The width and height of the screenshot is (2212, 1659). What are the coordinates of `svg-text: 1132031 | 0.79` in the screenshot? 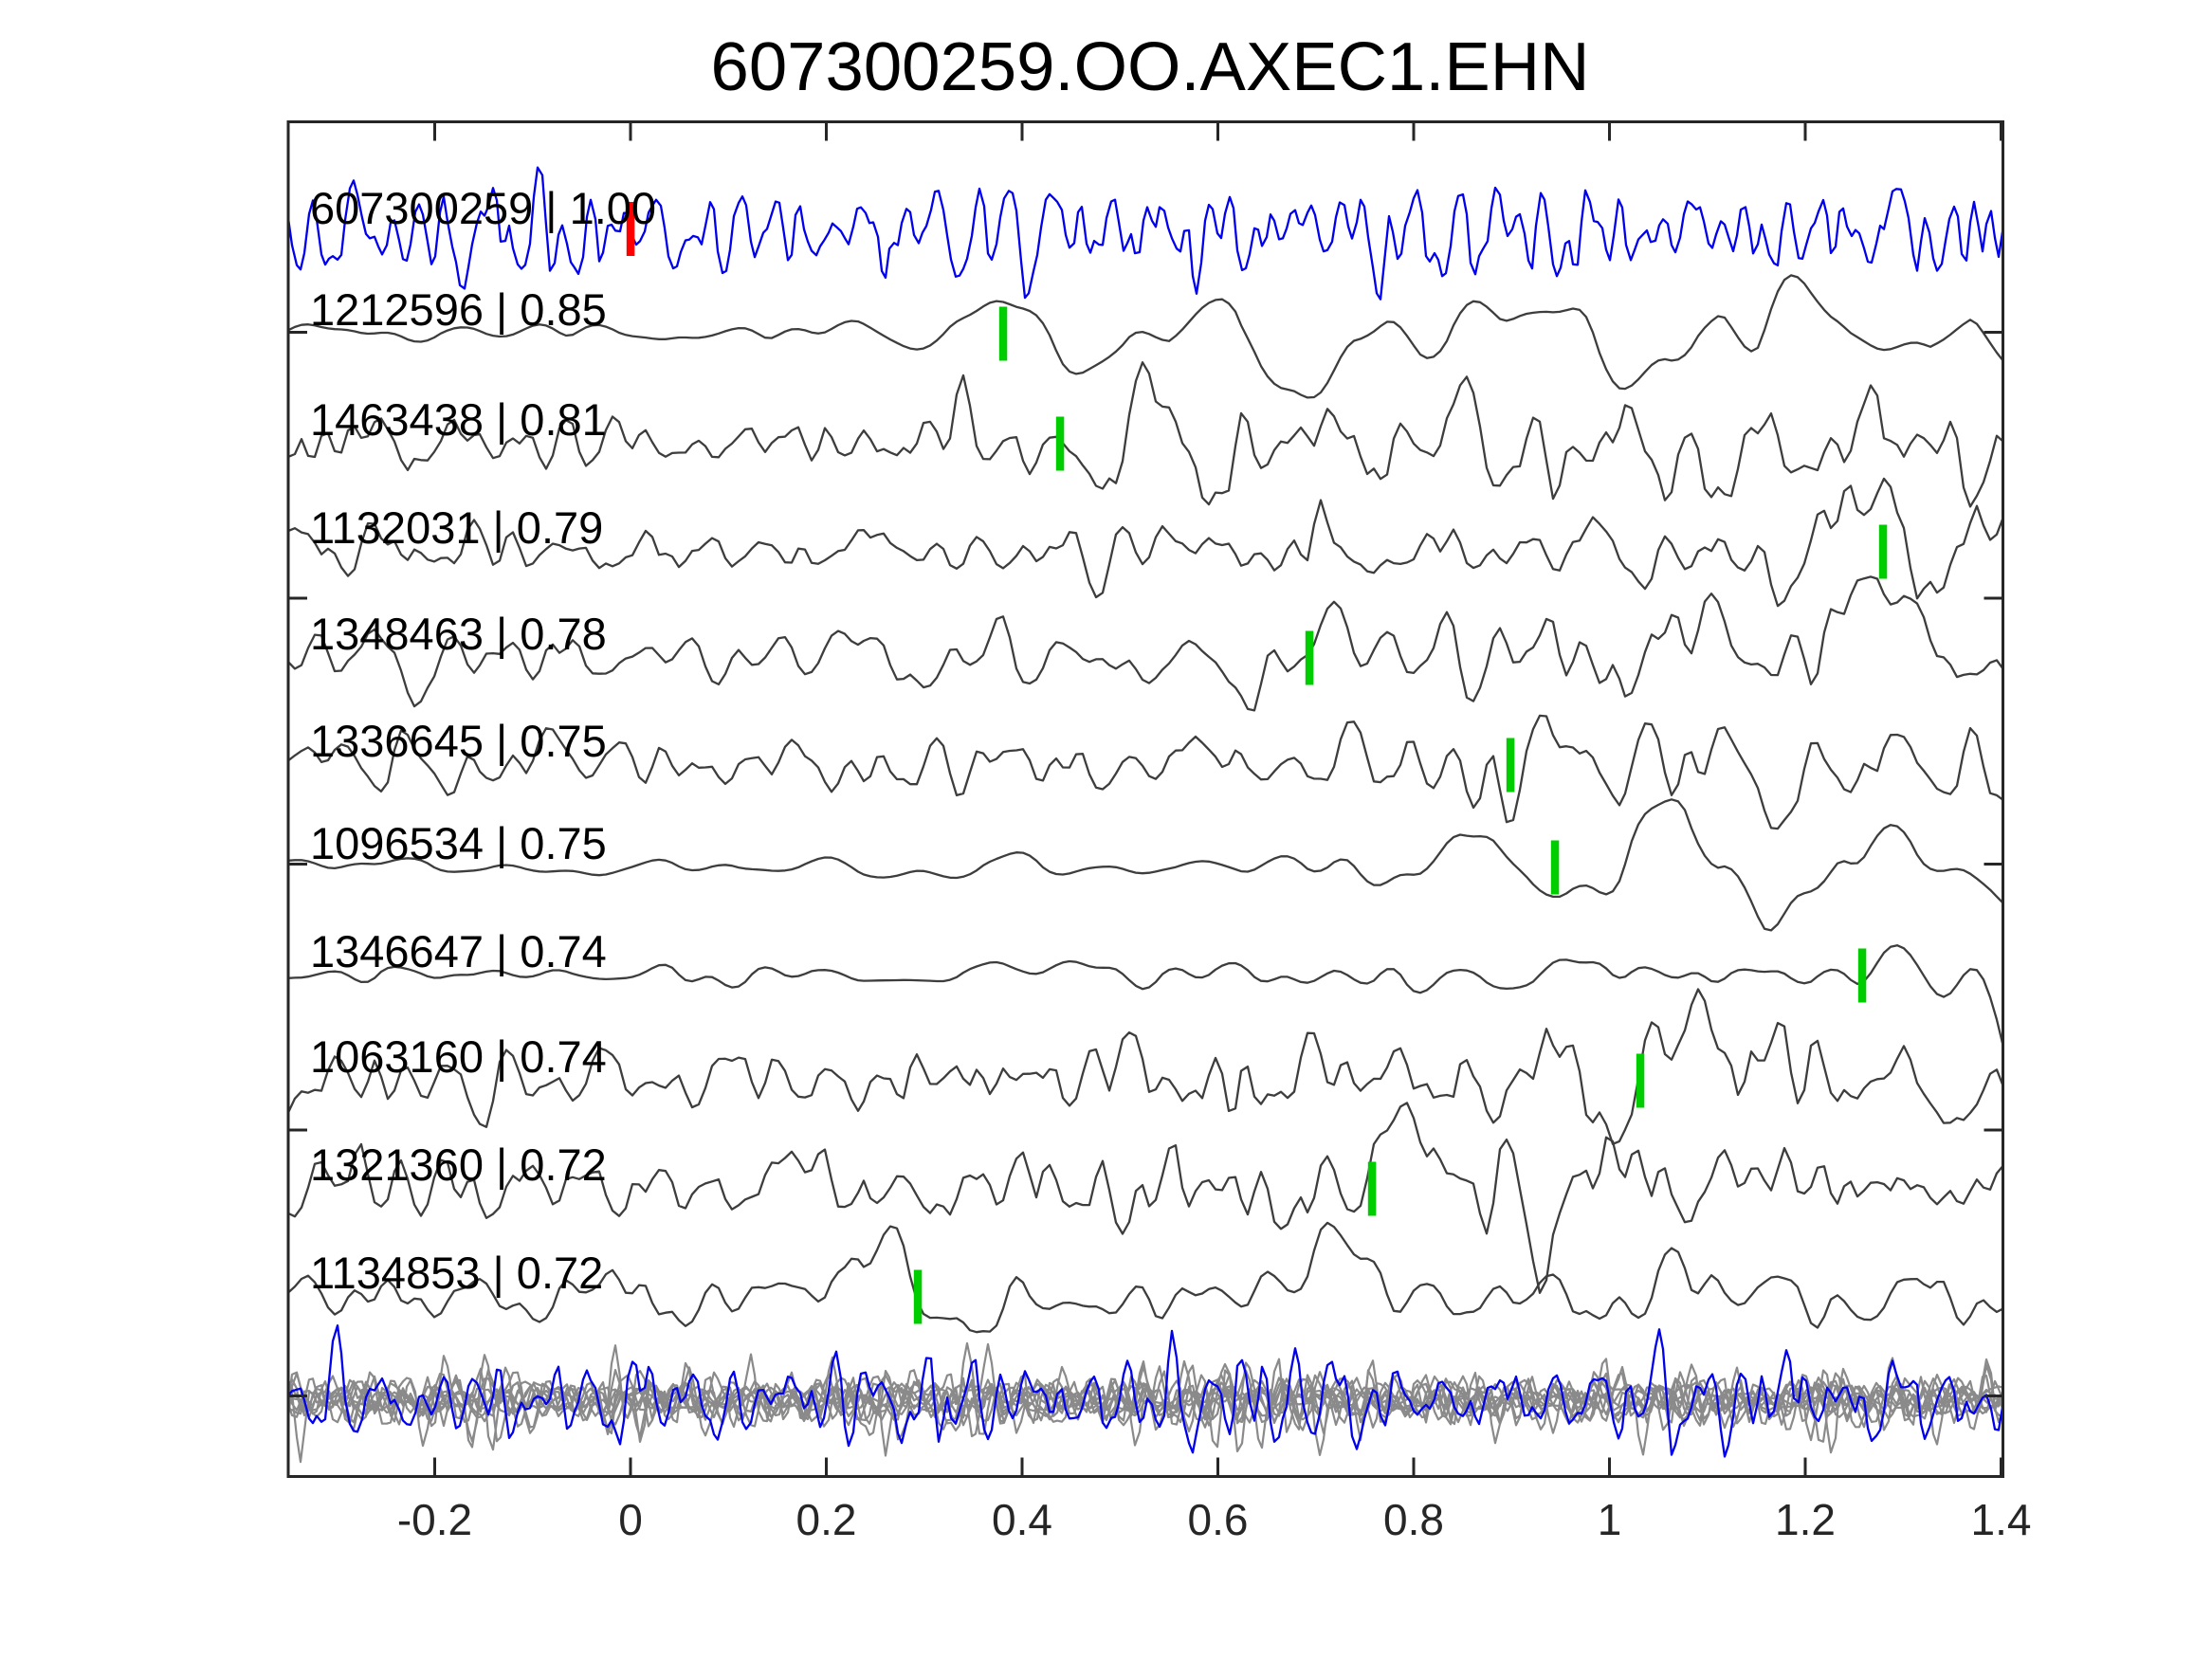 It's located at (456, 527).